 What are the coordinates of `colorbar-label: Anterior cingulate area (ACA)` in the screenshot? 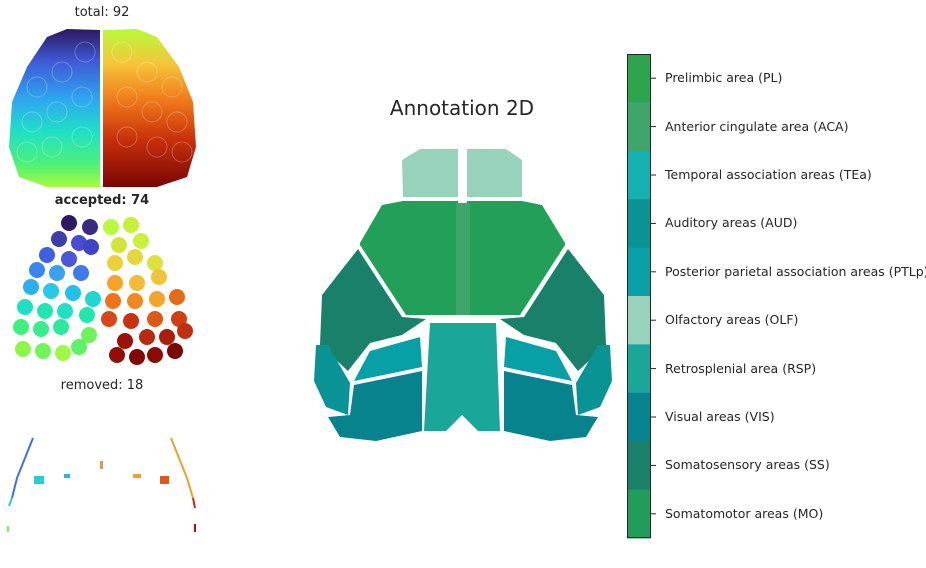 It's located at (757, 126).